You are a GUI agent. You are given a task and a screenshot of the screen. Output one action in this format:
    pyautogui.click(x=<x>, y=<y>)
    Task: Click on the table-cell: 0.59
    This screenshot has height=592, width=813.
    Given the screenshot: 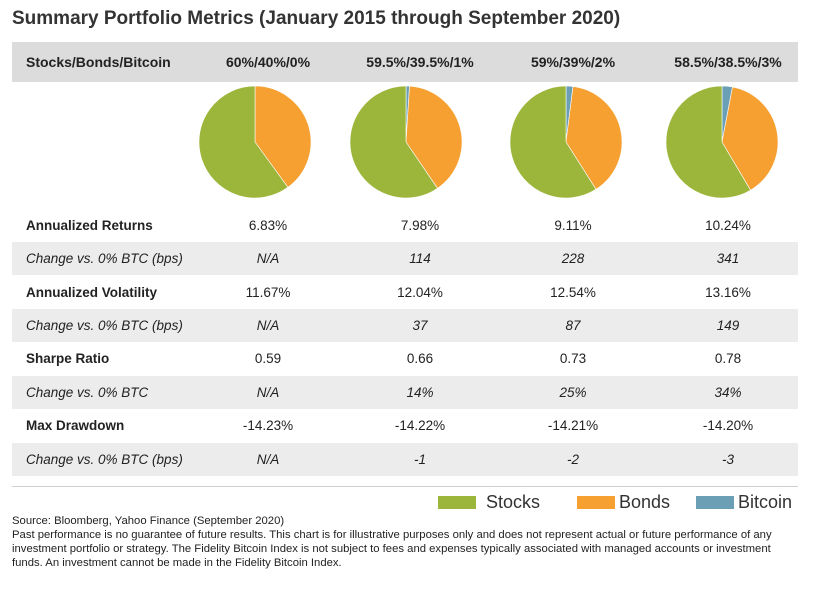 What is the action you would take?
    pyautogui.click(x=268, y=358)
    